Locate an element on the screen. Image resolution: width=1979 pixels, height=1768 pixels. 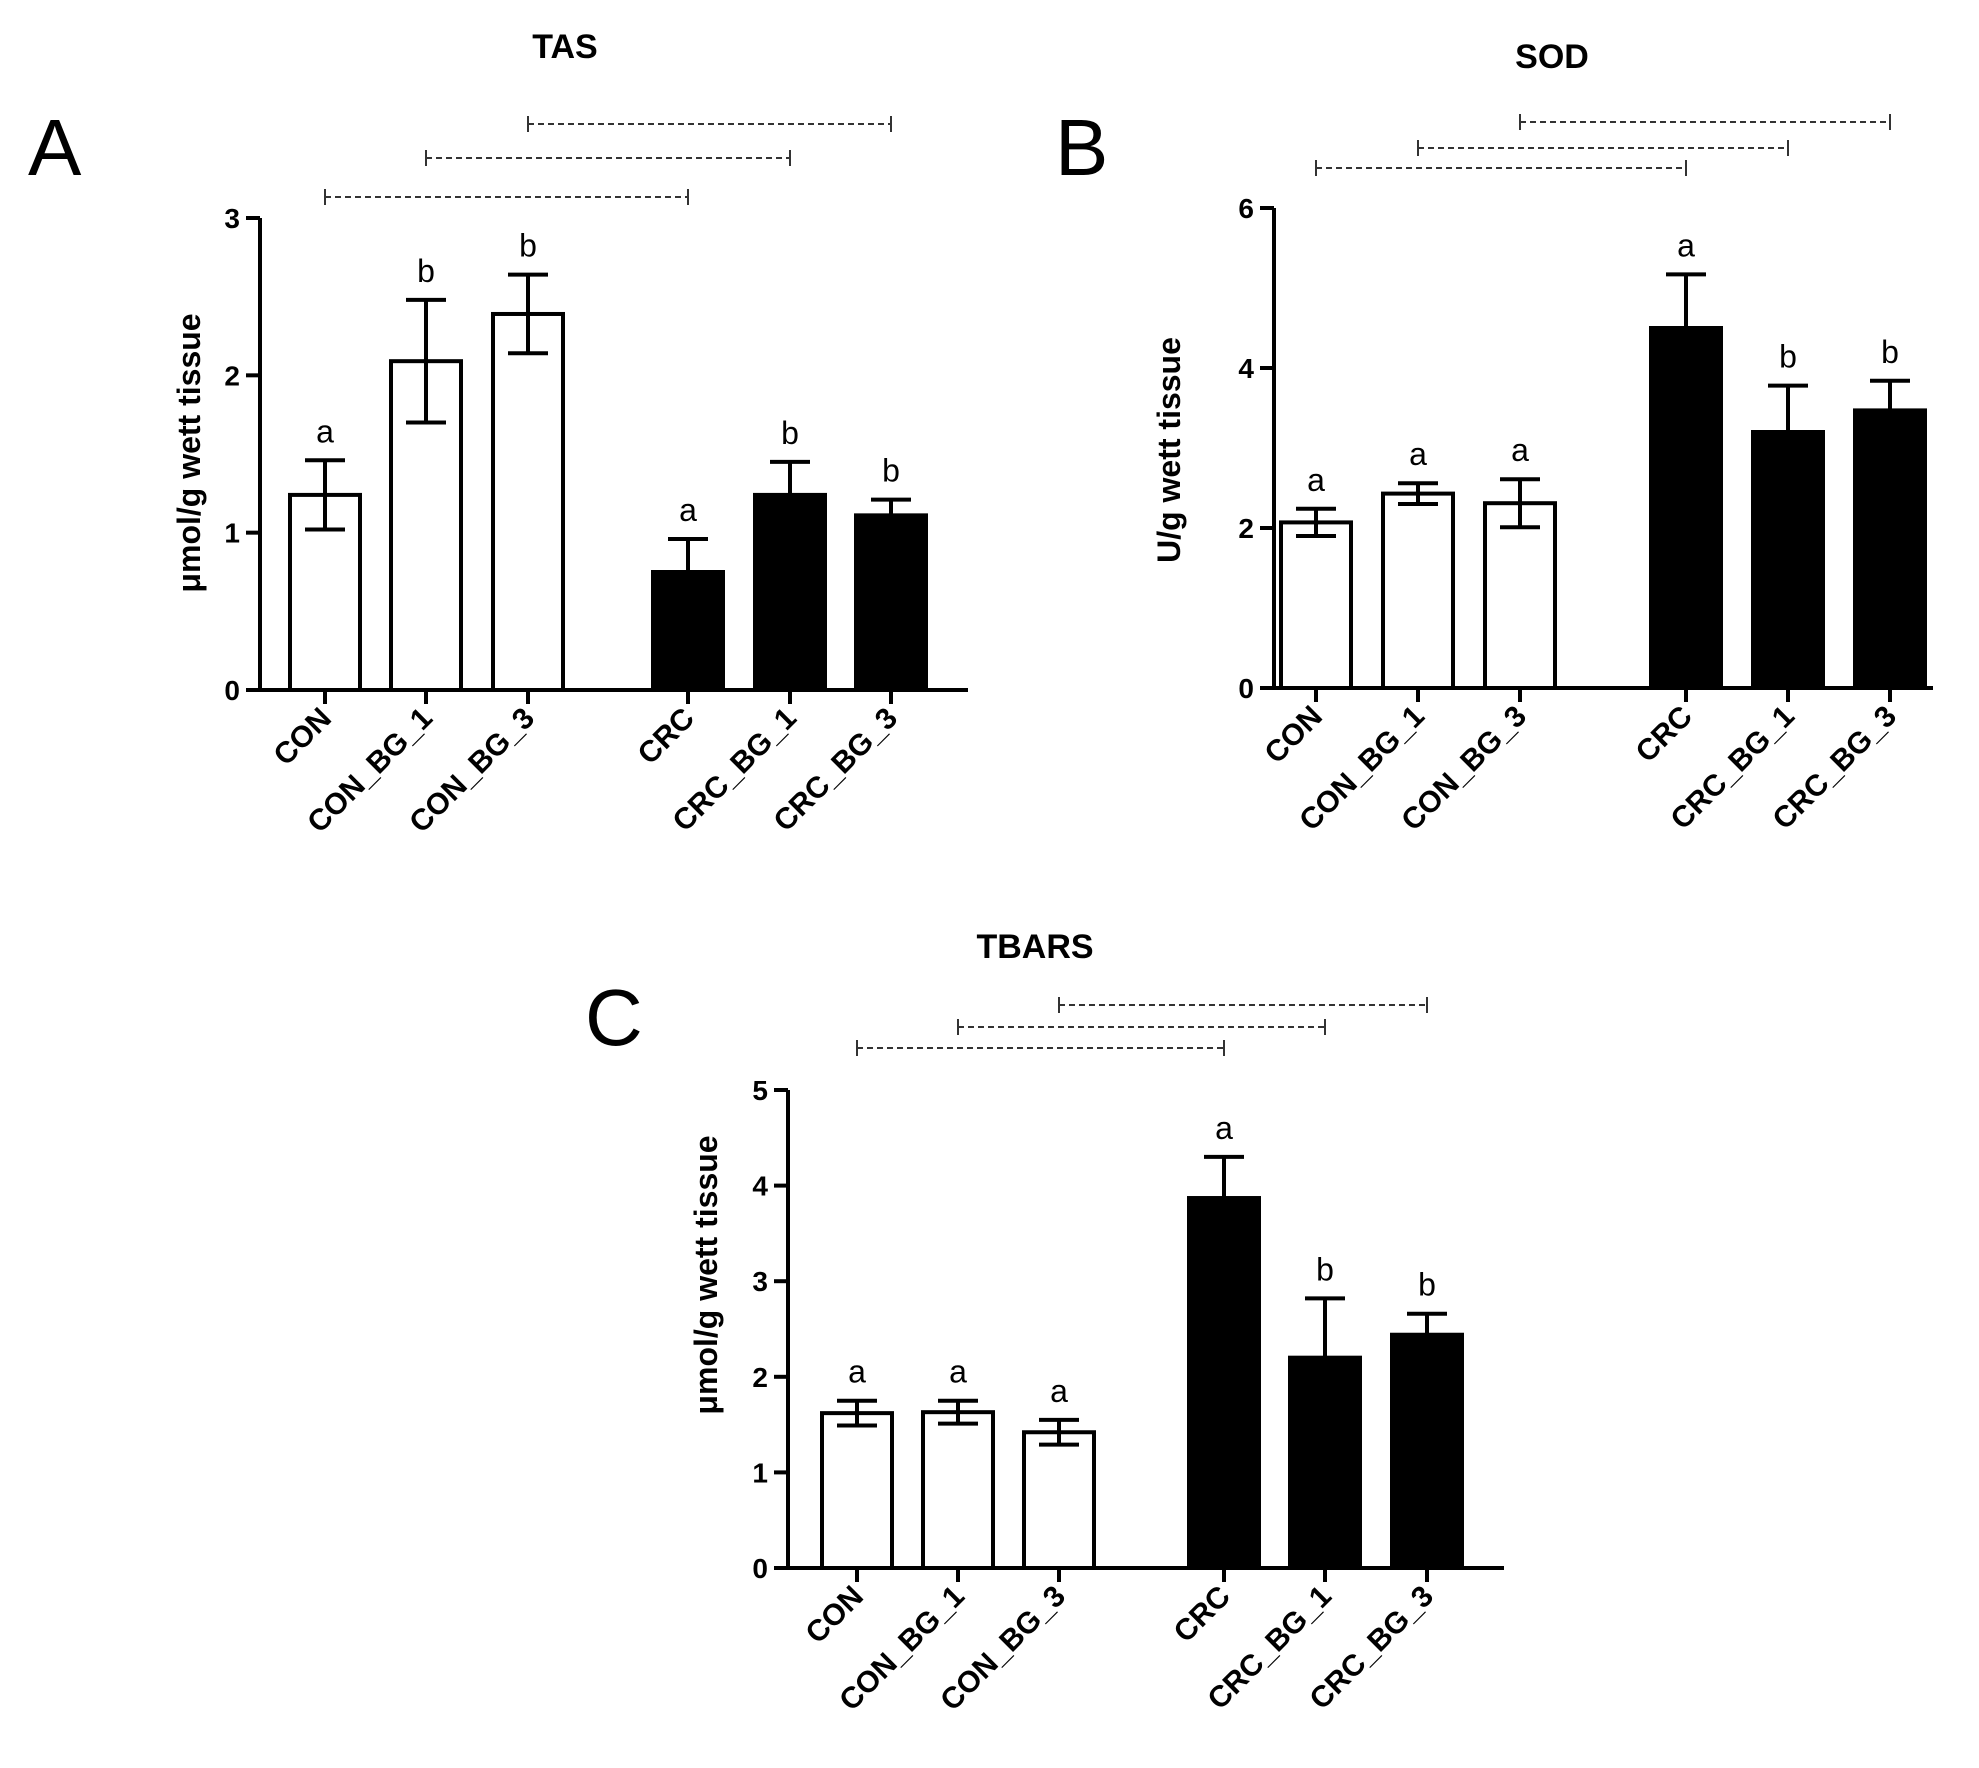
chart-title: SOD is located at coordinates (1552, 57).